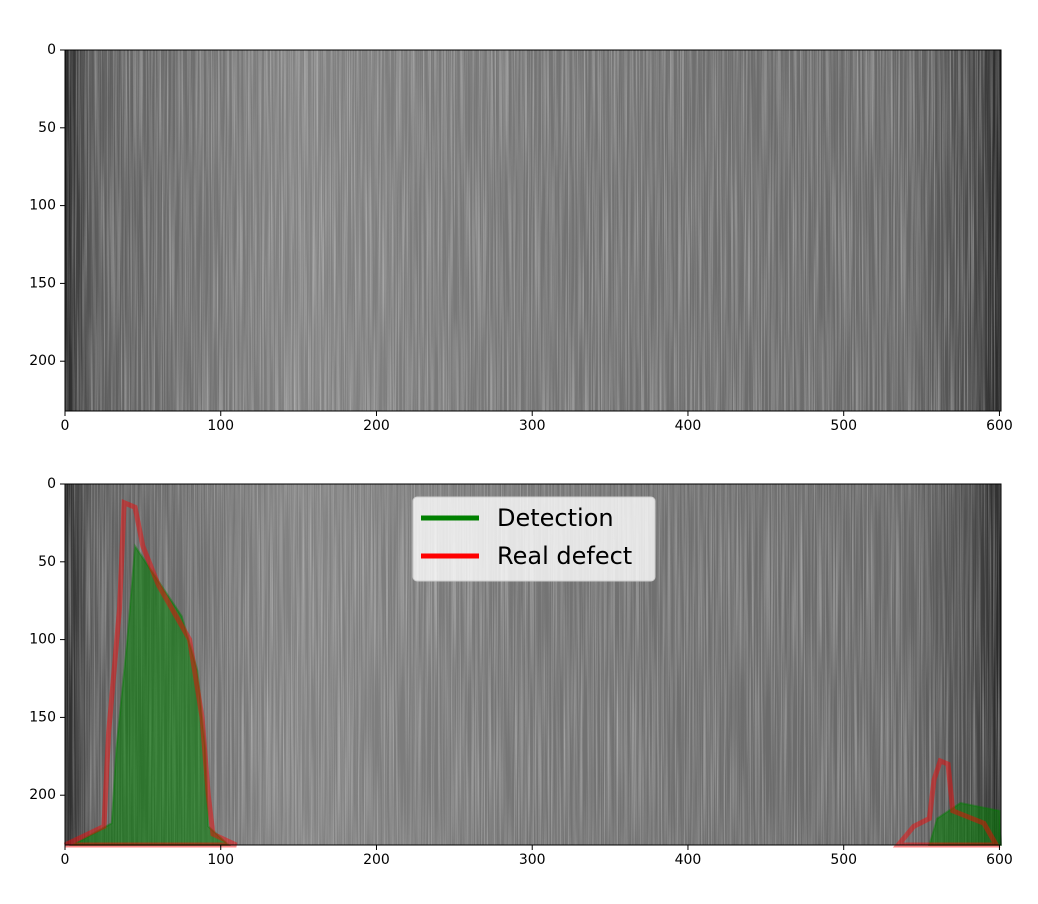 The height and width of the screenshot is (904, 1038). I want to click on detection-region, so click(150, 694).